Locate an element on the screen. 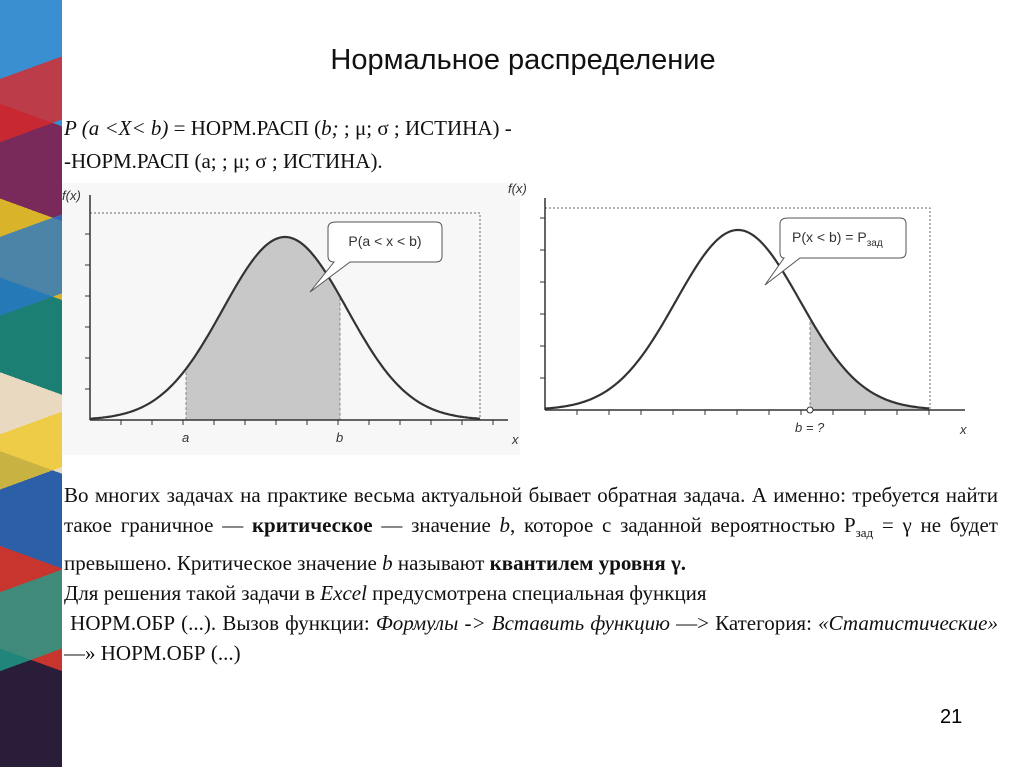 The width and height of the screenshot is (1024, 767). slide-title: Нормальное распределение is located at coordinates (523, 60).